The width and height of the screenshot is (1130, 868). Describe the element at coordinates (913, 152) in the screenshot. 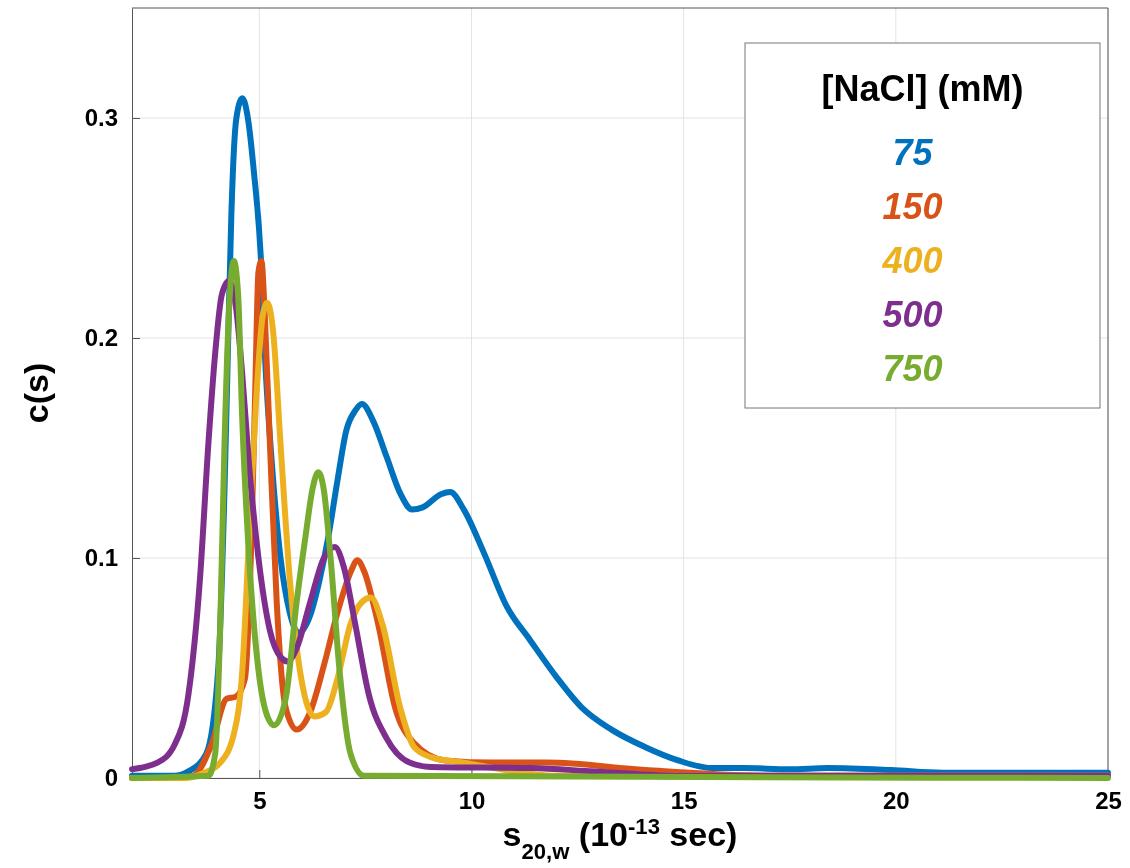

I see `text: 75` at that location.